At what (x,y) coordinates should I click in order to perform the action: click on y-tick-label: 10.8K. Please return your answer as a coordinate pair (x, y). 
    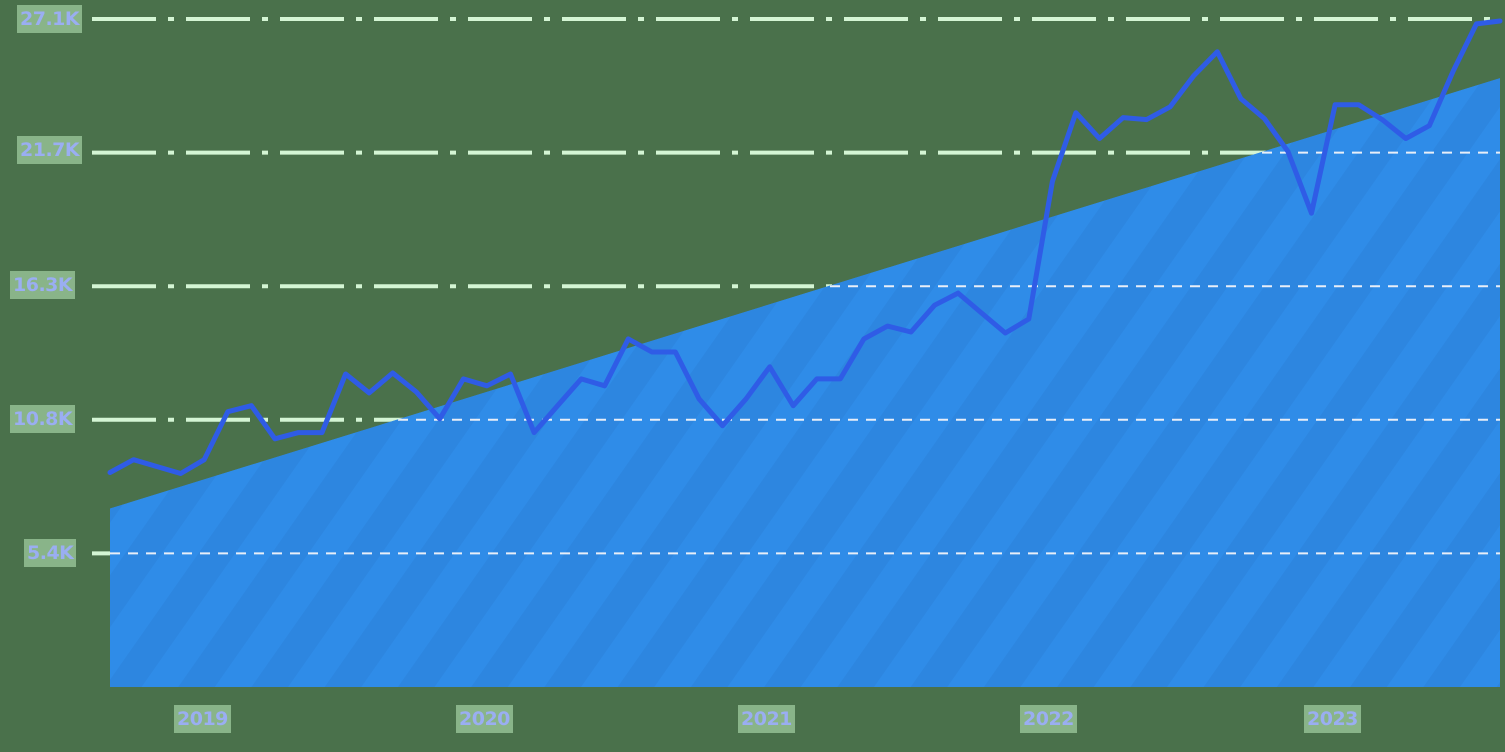
    Looking at the image, I should click on (43, 419).